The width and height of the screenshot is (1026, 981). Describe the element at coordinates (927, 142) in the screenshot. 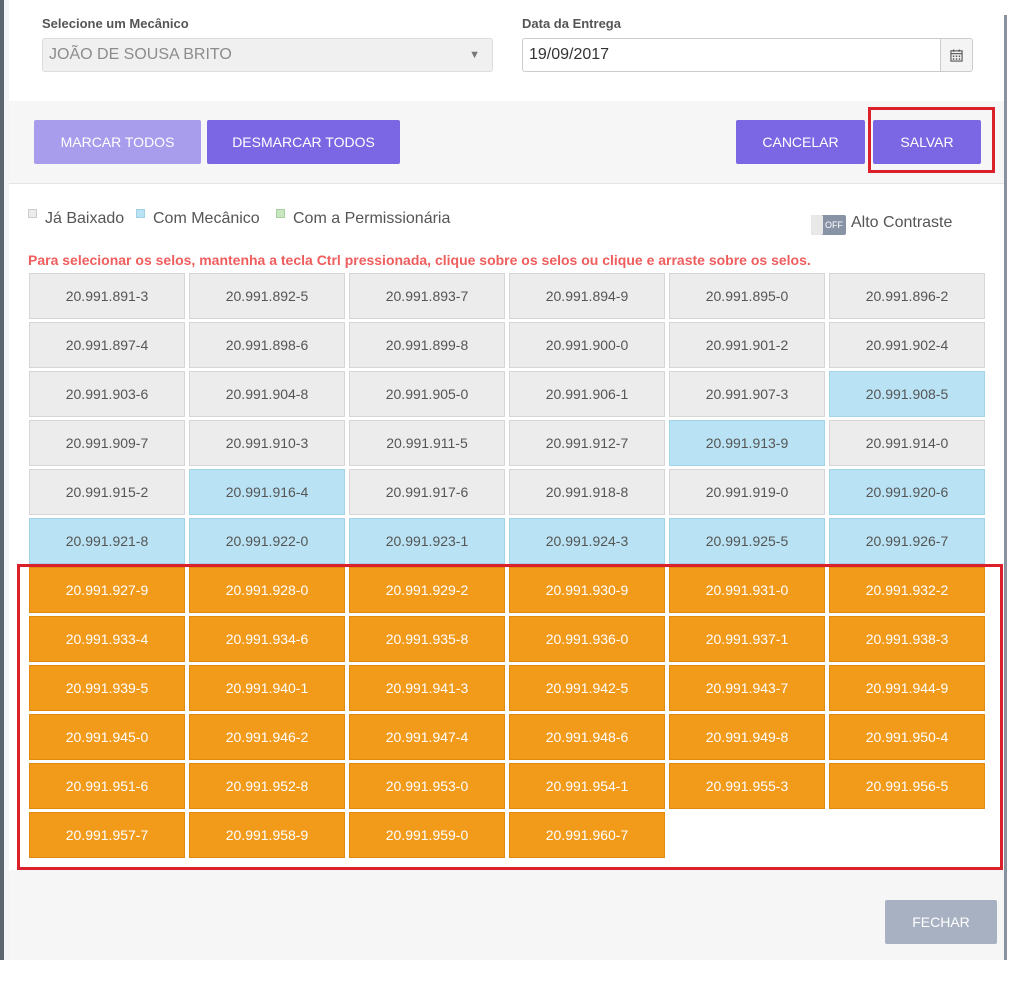

I see `save-button: SALVAR` at that location.